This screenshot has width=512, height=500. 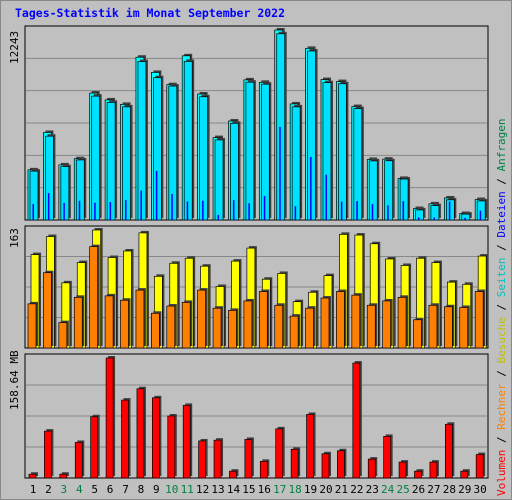 I want to click on x-tick-label: 8, so click(x=141, y=489).